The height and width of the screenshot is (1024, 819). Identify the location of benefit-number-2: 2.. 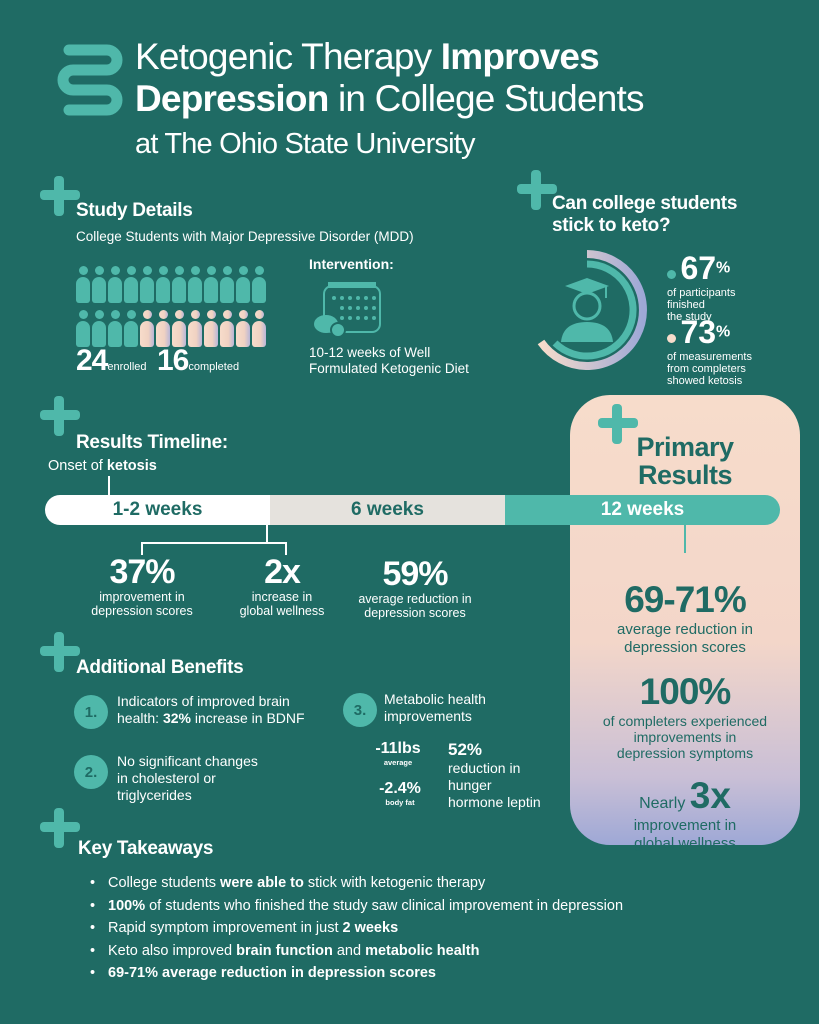
(91, 772).